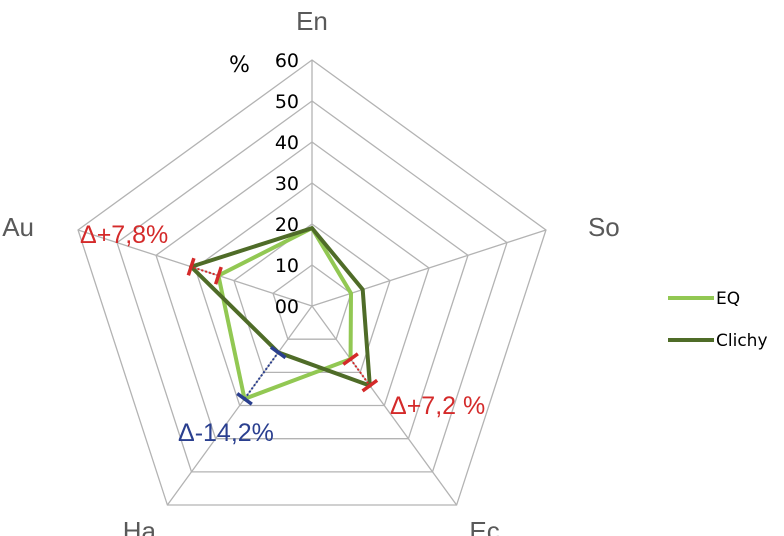  What do you see at coordinates (124, 235) in the screenshot?
I see `delta-label-au: Δ+7,8%` at bounding box center [124, 235].